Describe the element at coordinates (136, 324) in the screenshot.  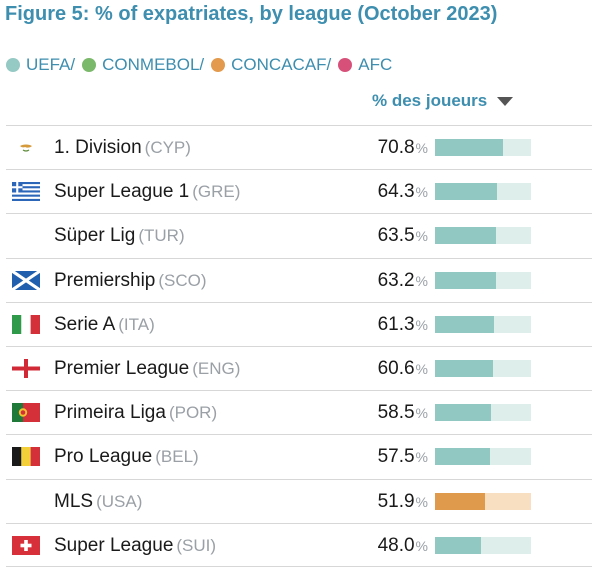
I see `country-code: (ITA)` at that location.